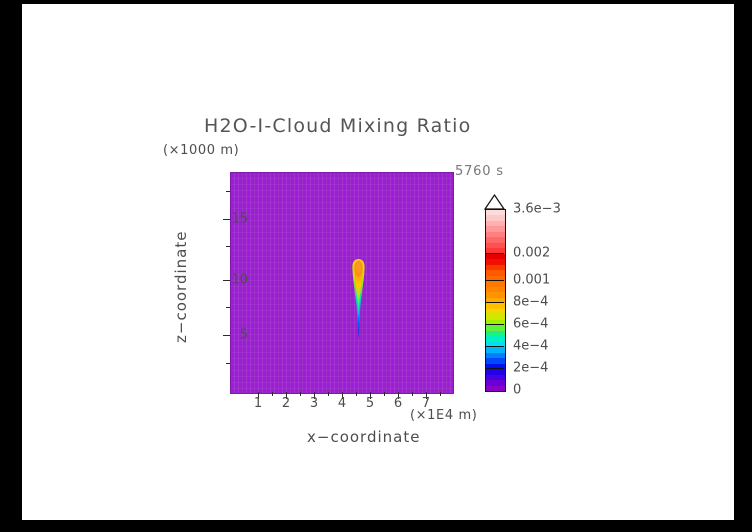  I want to click on colorbar-tick-label: 0.001, so click(532, 280).